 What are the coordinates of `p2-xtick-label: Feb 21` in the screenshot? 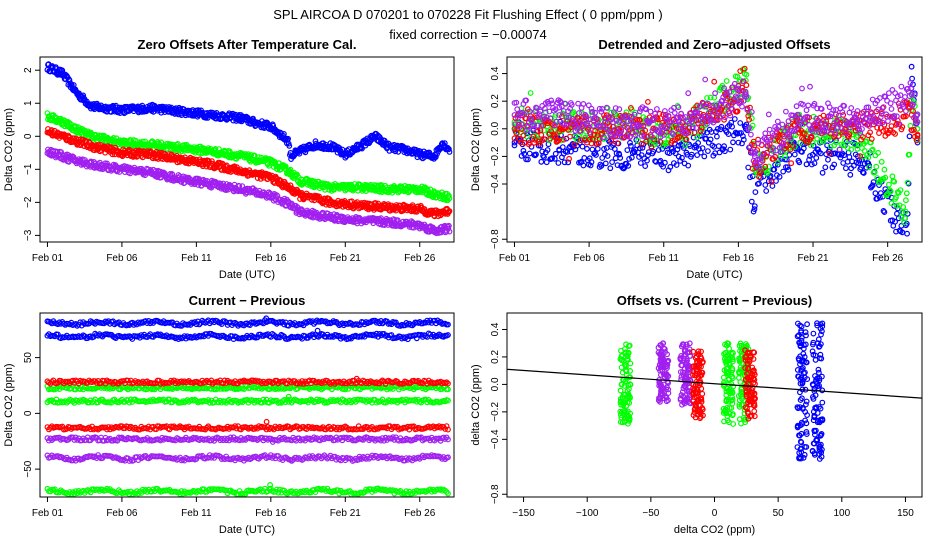 It's located at (813, 258).